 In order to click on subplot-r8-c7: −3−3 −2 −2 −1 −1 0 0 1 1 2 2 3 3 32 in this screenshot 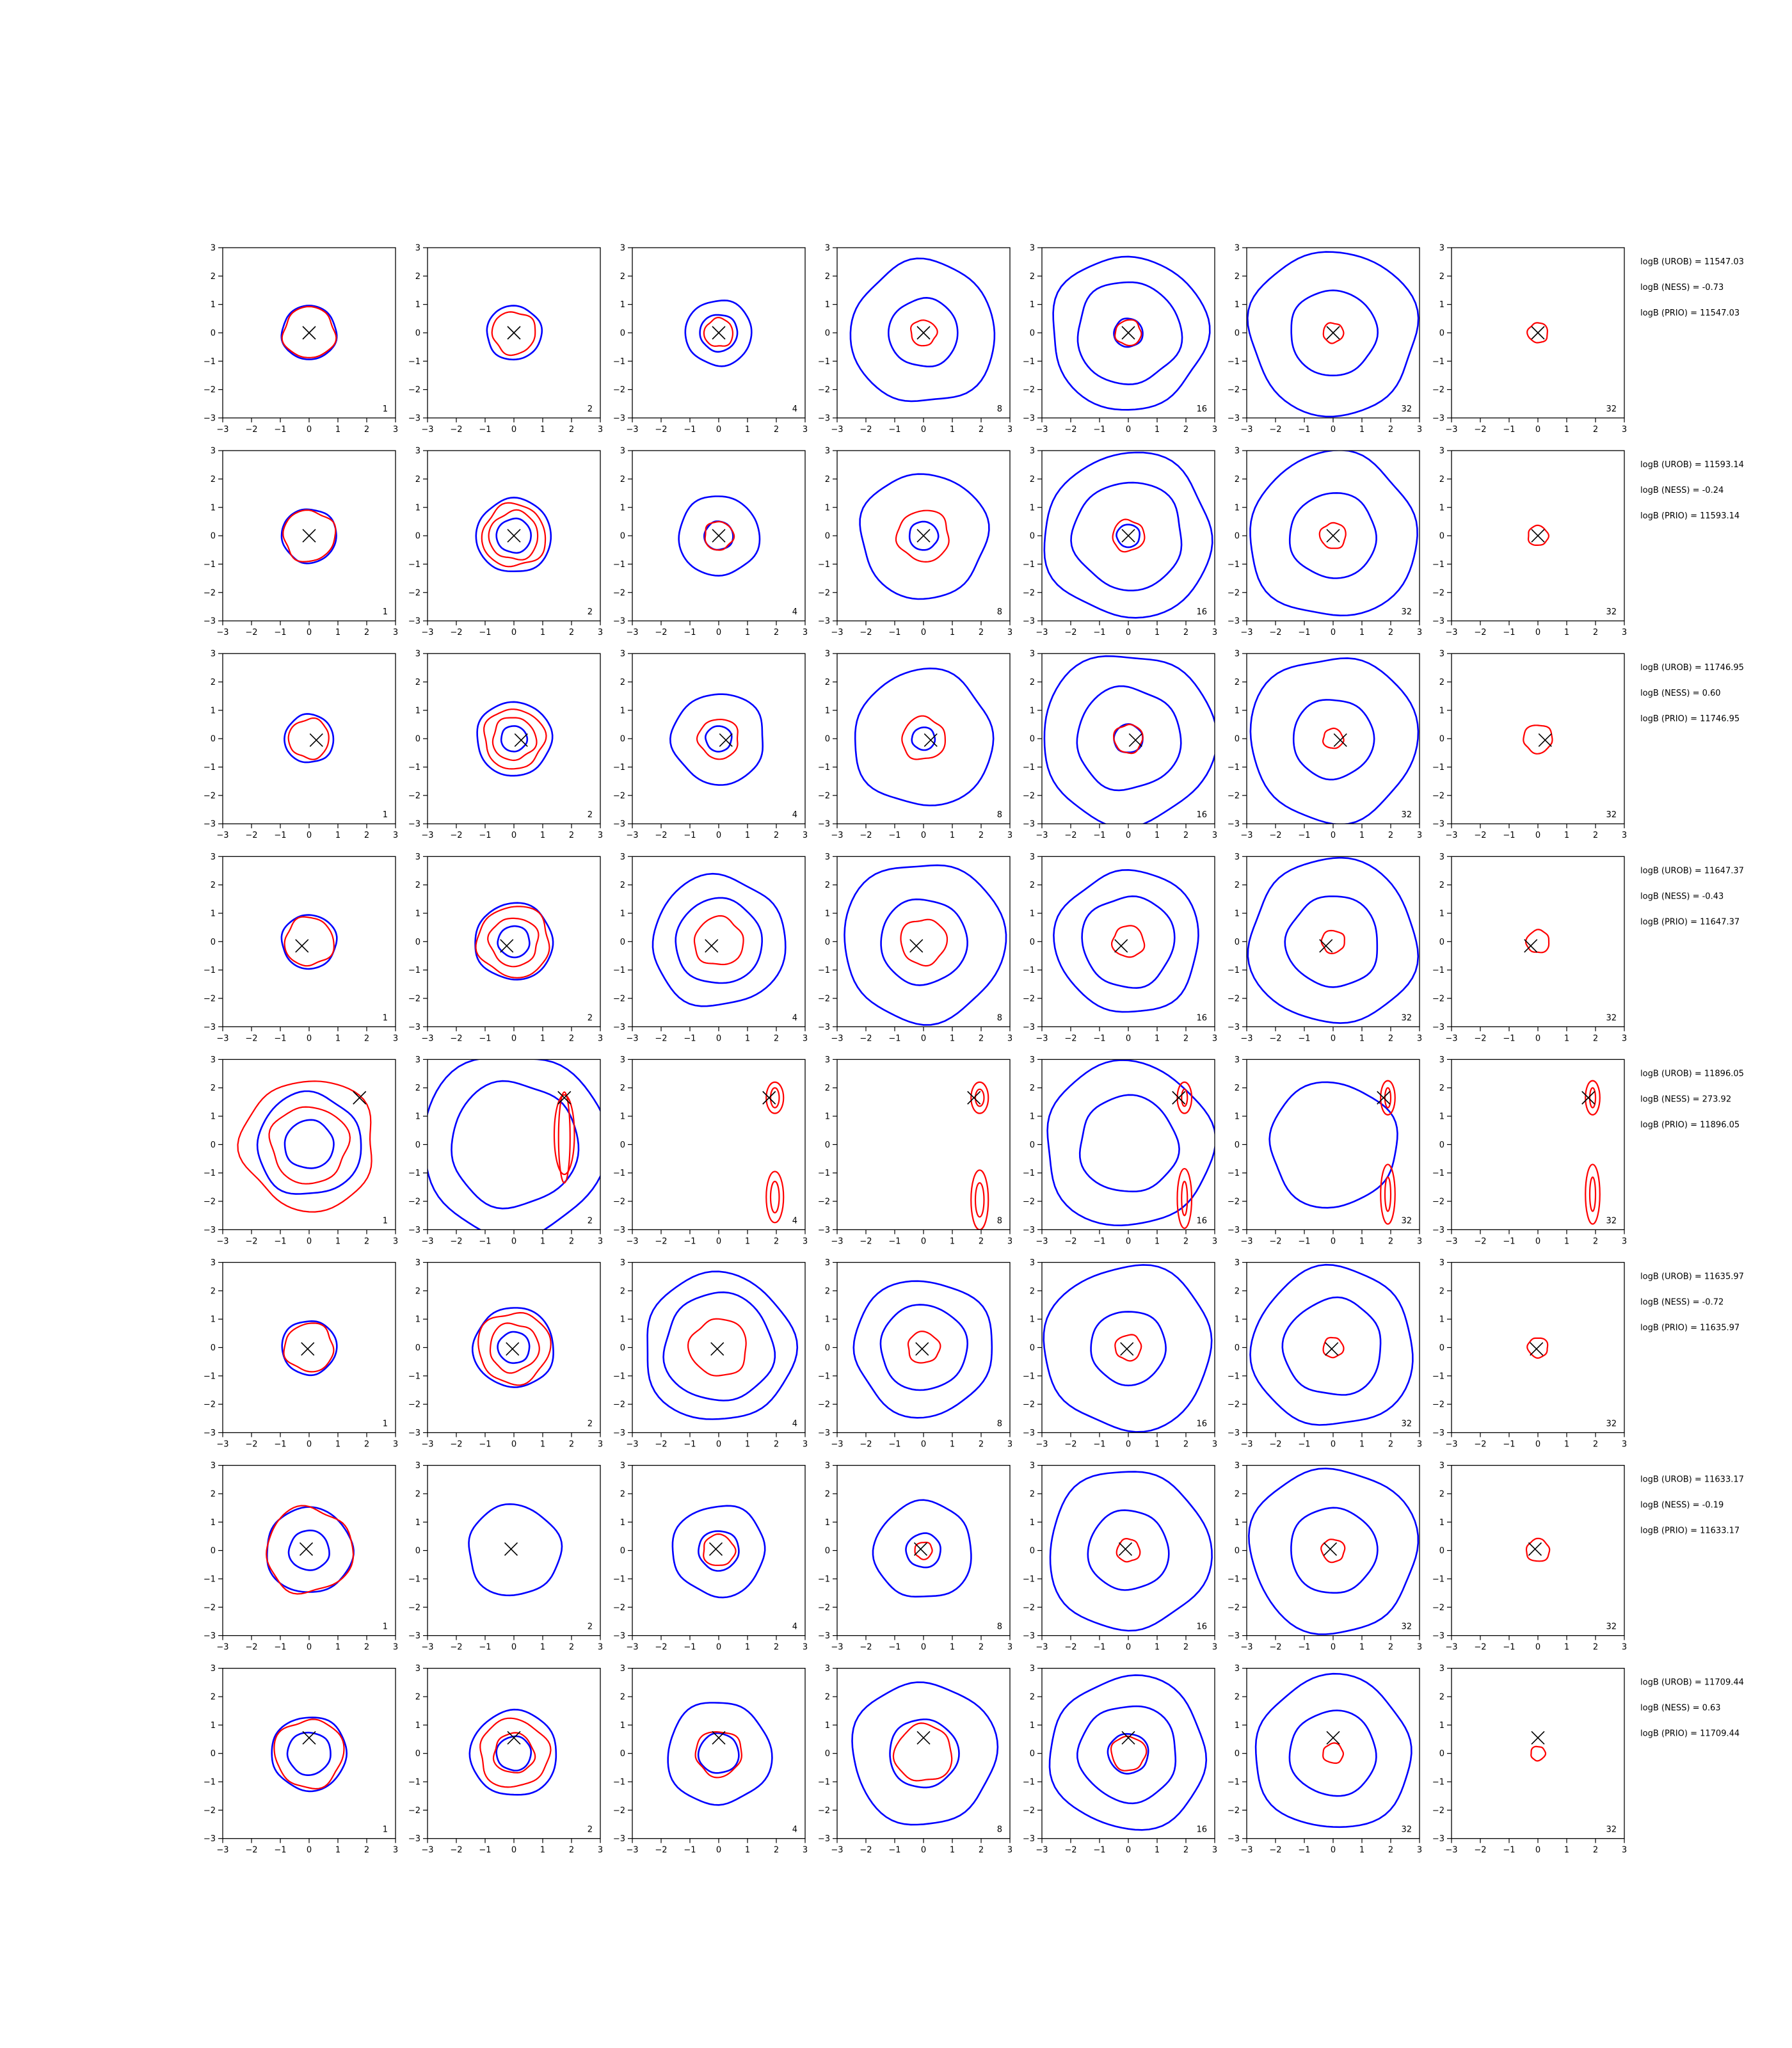, I will do `click(1529, 1759)`.